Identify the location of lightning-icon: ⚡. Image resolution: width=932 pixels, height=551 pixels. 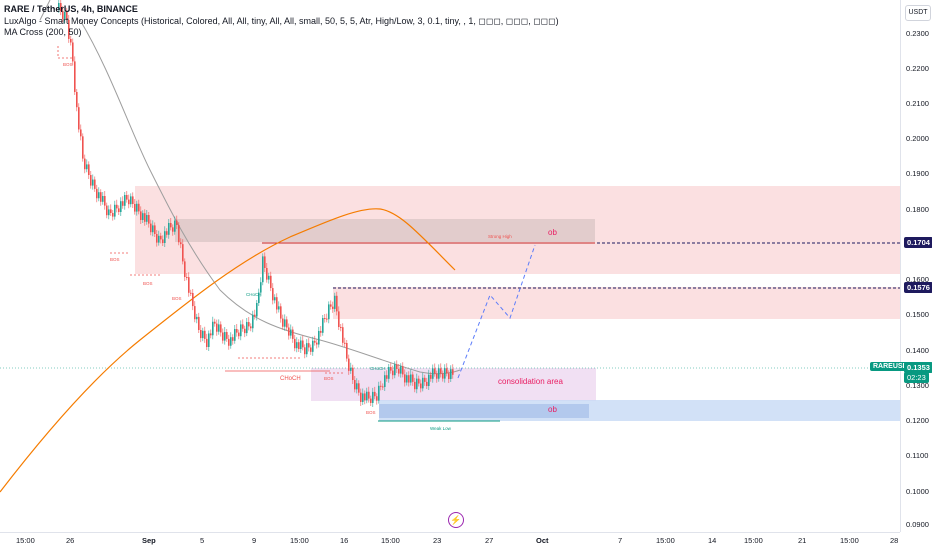
(456, 520).